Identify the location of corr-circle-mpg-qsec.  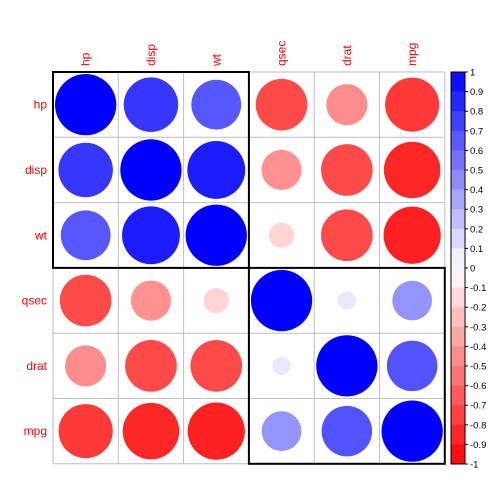
(281, 431).